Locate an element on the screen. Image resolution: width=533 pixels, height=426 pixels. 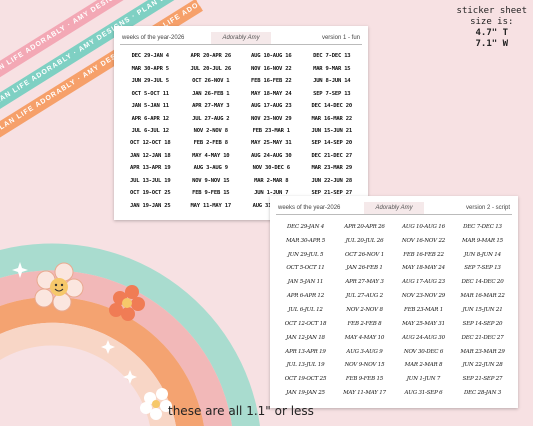
info-line: sticker sheet is located at coordinates (491, 11).